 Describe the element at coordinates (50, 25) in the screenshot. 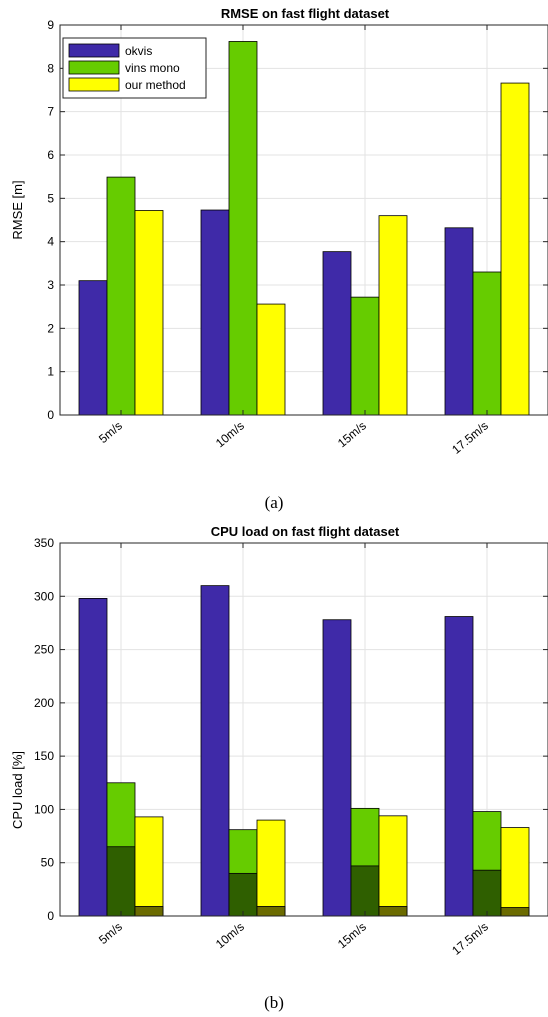

I see `y-tick-label: 9` at that location.